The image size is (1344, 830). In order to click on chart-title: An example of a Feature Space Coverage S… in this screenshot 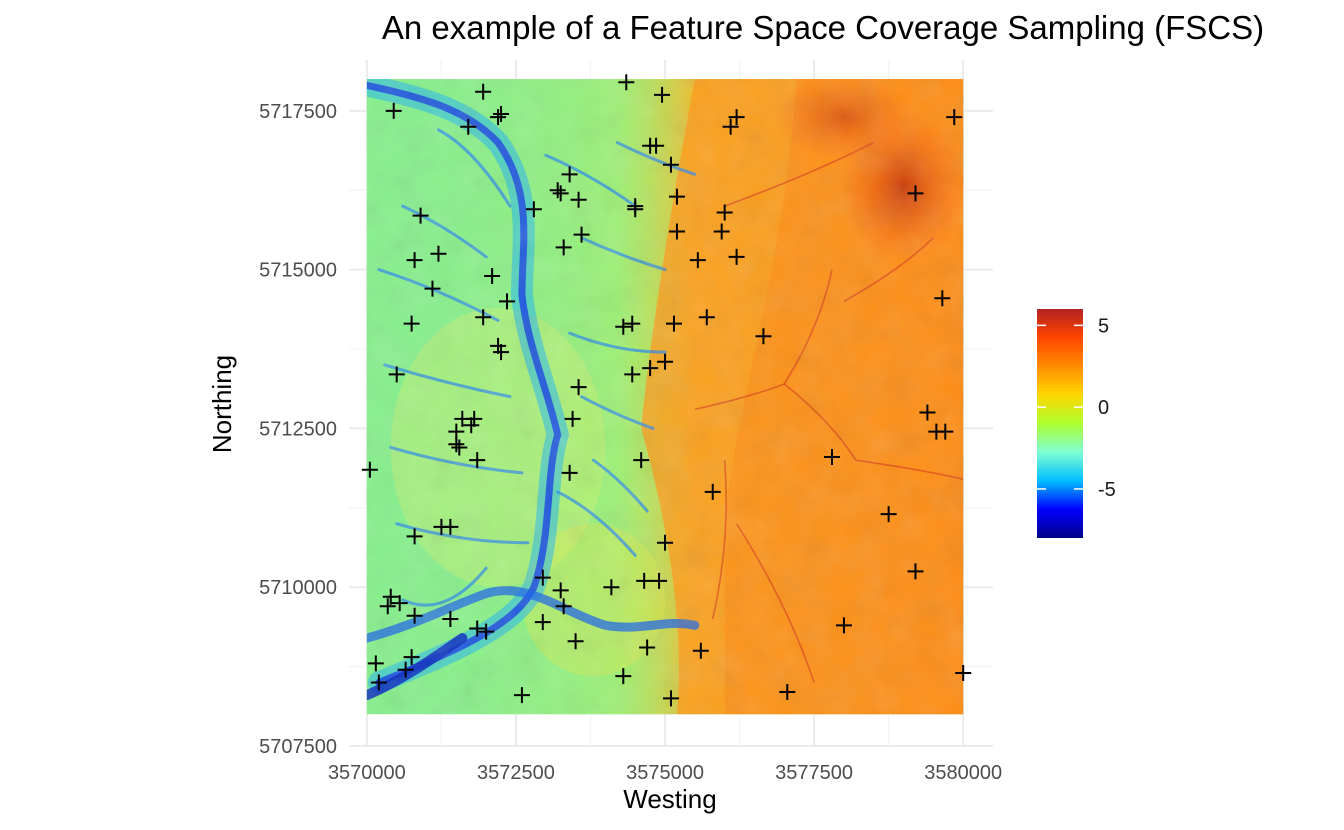, I will do `click(823, 27)`.